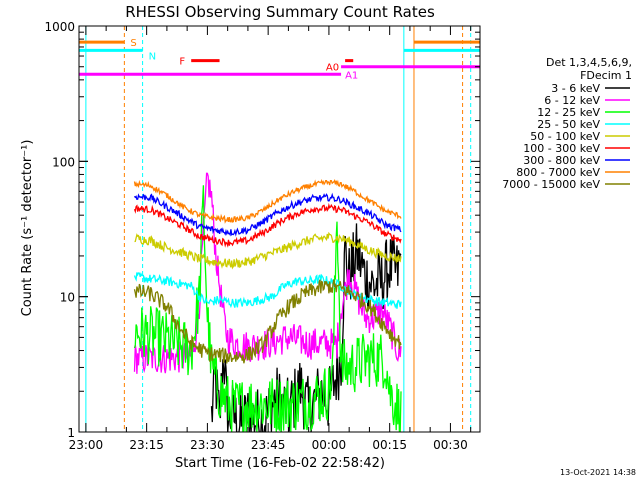 The image size is (640, 480). What do you see at coordinates (565, 136) in the screenshot?
I see `legend-label: 50 - 100 keV` at bounding box center [565, 136].